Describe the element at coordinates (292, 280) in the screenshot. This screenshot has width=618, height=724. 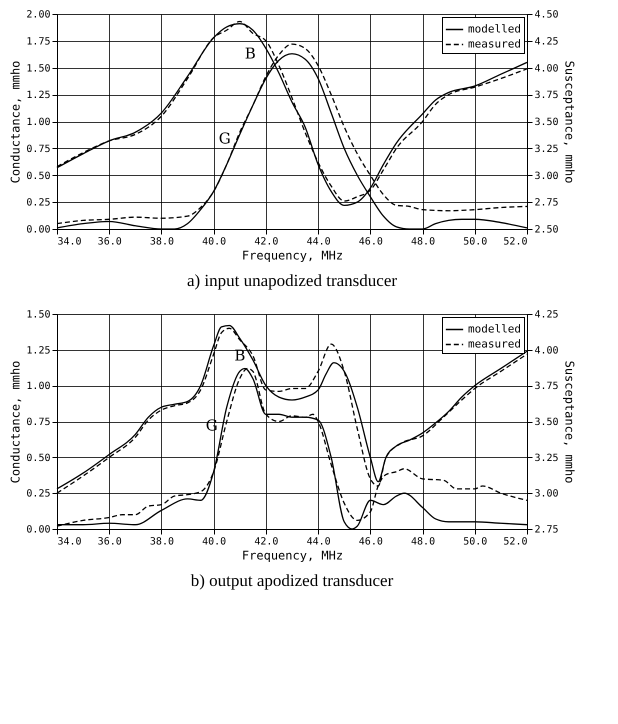
I see `text: a) input unapodized transducer` at that location.